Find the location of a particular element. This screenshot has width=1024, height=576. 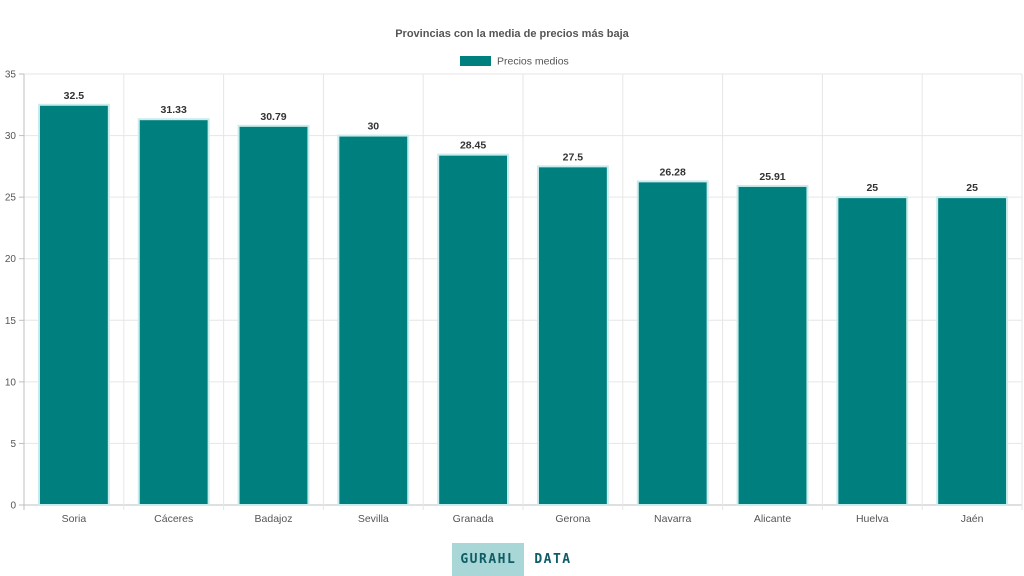

y-axis: 0 5 10 15 20 25 30 35 is located at coordinates (11, 291).